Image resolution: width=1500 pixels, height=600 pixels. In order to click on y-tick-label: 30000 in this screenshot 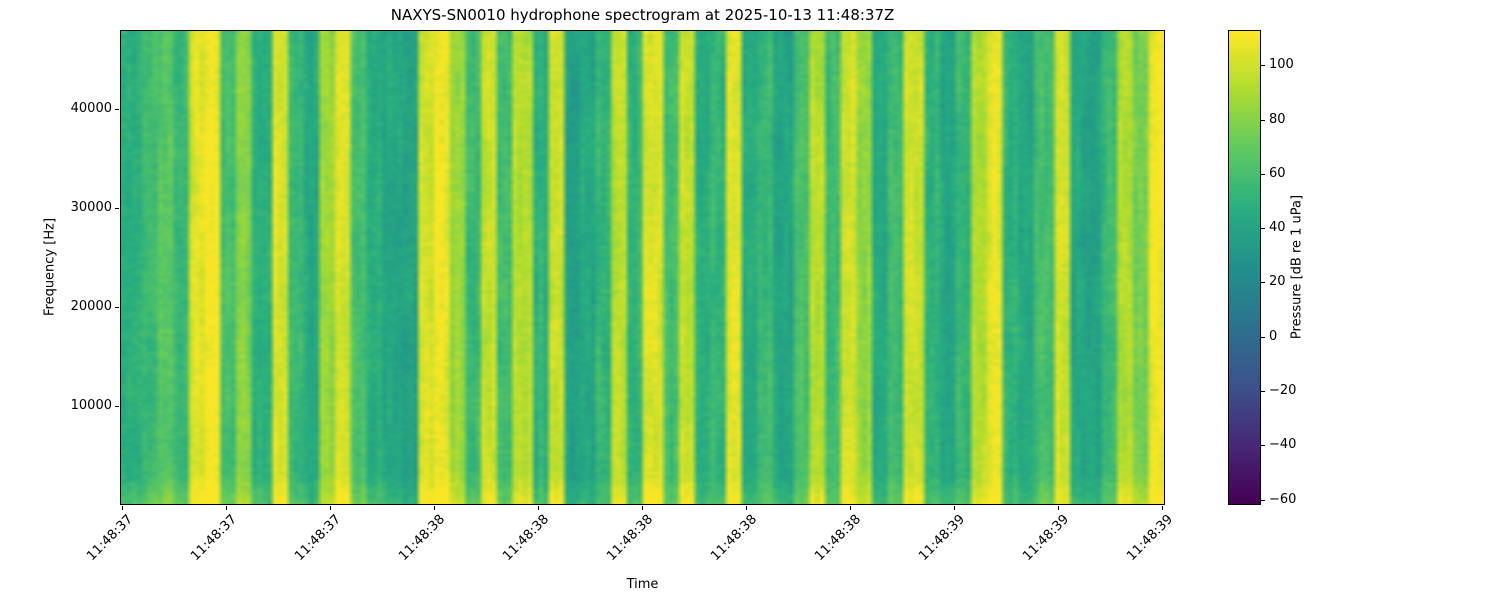, I will do `click(91, 208)`.